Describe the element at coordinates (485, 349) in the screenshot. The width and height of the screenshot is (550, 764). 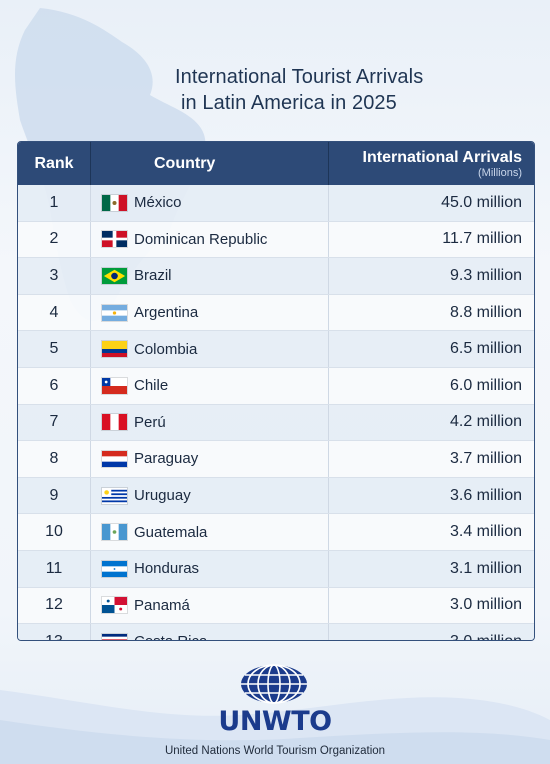
I see `arrivals-value: 6.5 million` at that location.